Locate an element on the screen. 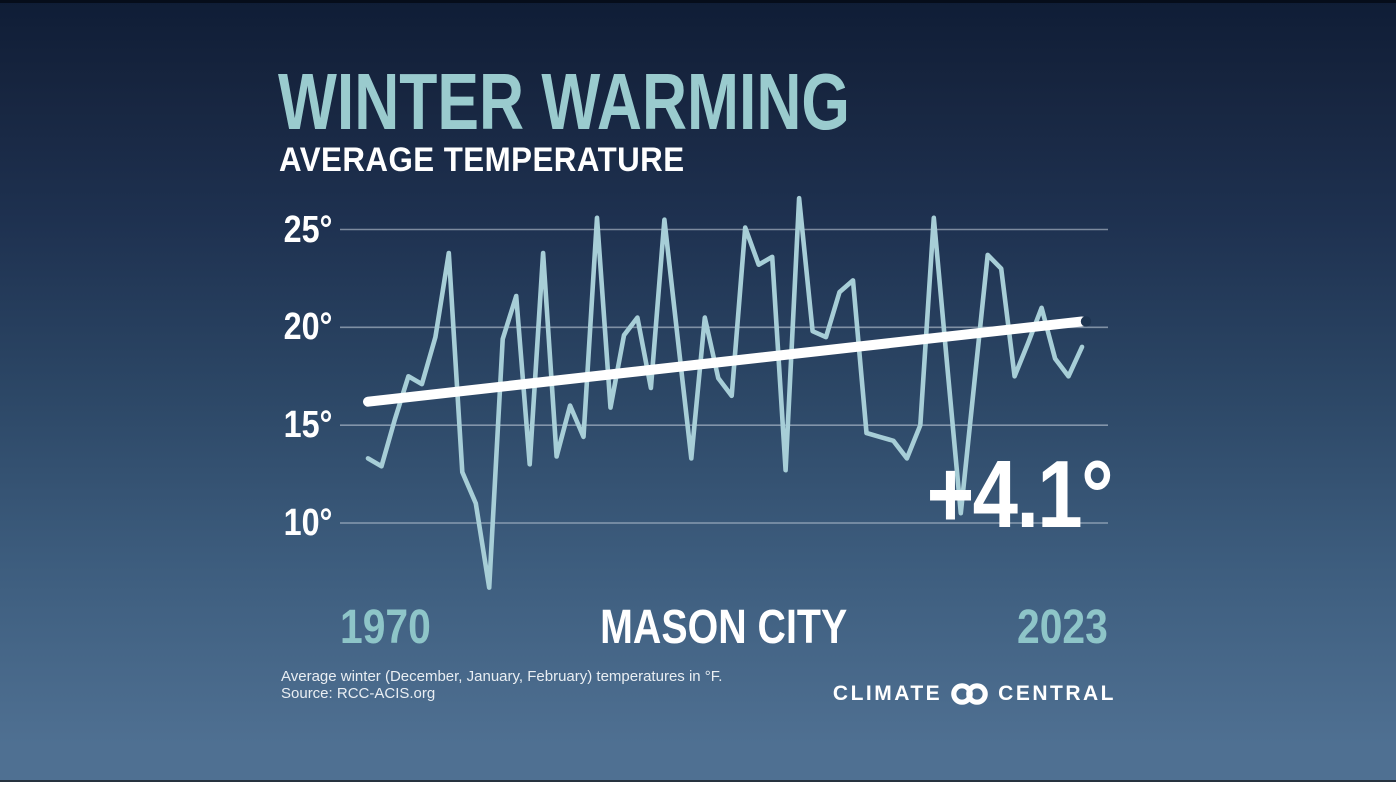  x-axis-end-year: 2023 is located at coordinates (1062, 627).